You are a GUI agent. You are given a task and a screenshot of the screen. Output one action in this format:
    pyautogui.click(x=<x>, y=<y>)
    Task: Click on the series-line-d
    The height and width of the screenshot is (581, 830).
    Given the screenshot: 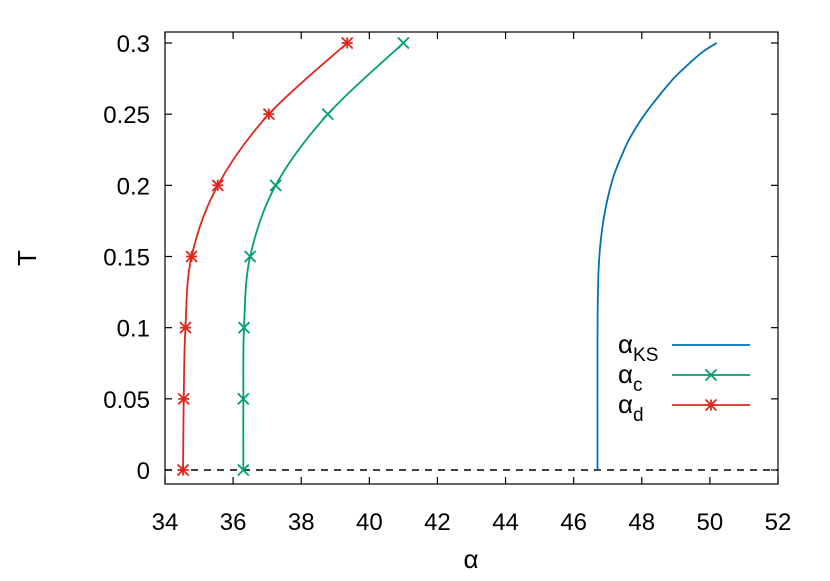 What is the action you would take?
    pyautogui.click(x=265, y=256)
    